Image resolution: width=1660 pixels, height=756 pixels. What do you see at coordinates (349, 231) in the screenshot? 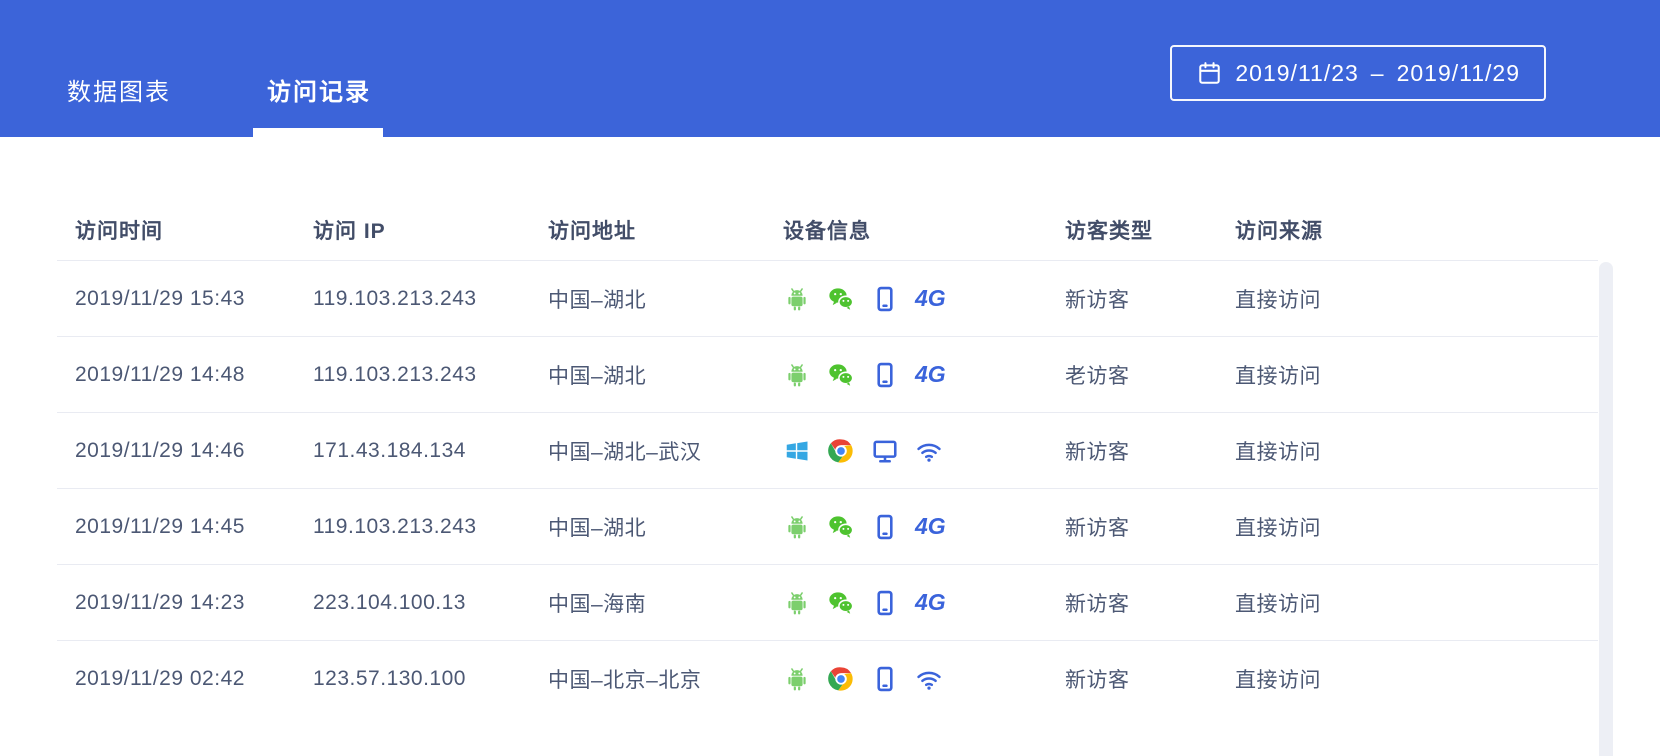
I see `column-header: 访问 IP` at bounding box center [349, 231].